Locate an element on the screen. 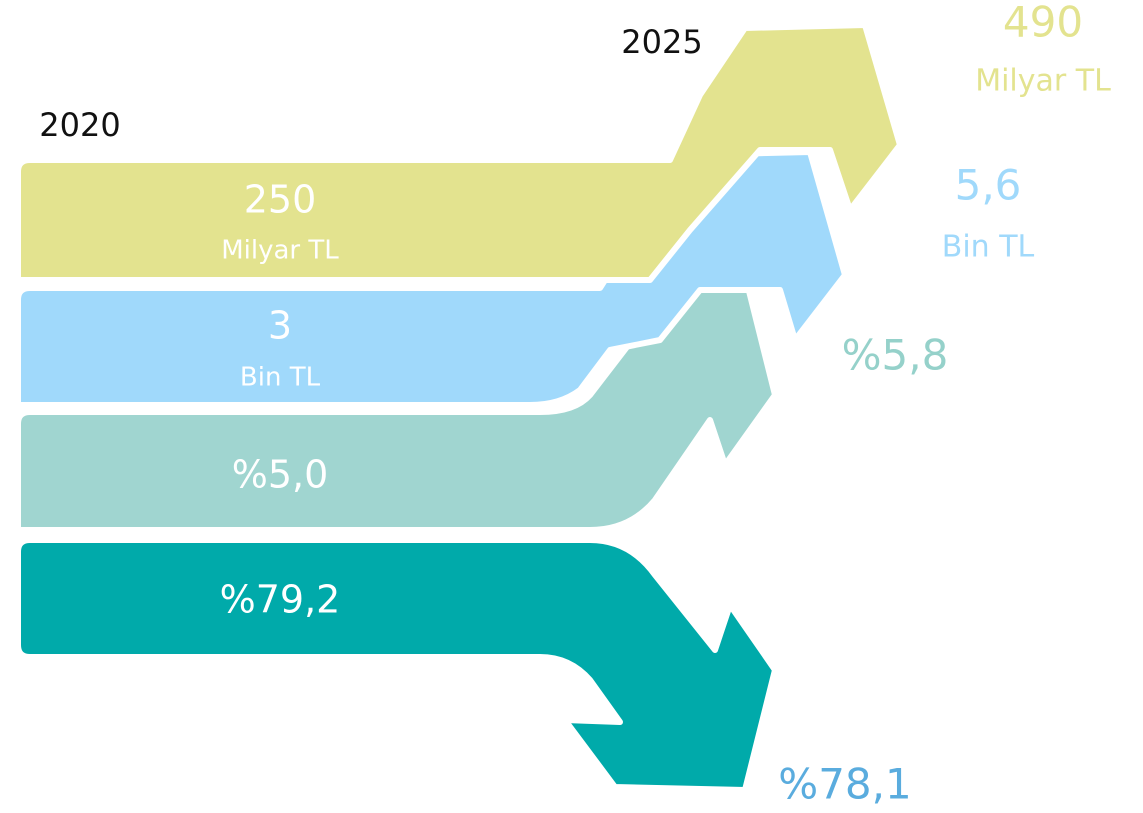 This screenshot has width=1143, height=813. start-unit: Milyar TL is located at coordinates (280, 251).